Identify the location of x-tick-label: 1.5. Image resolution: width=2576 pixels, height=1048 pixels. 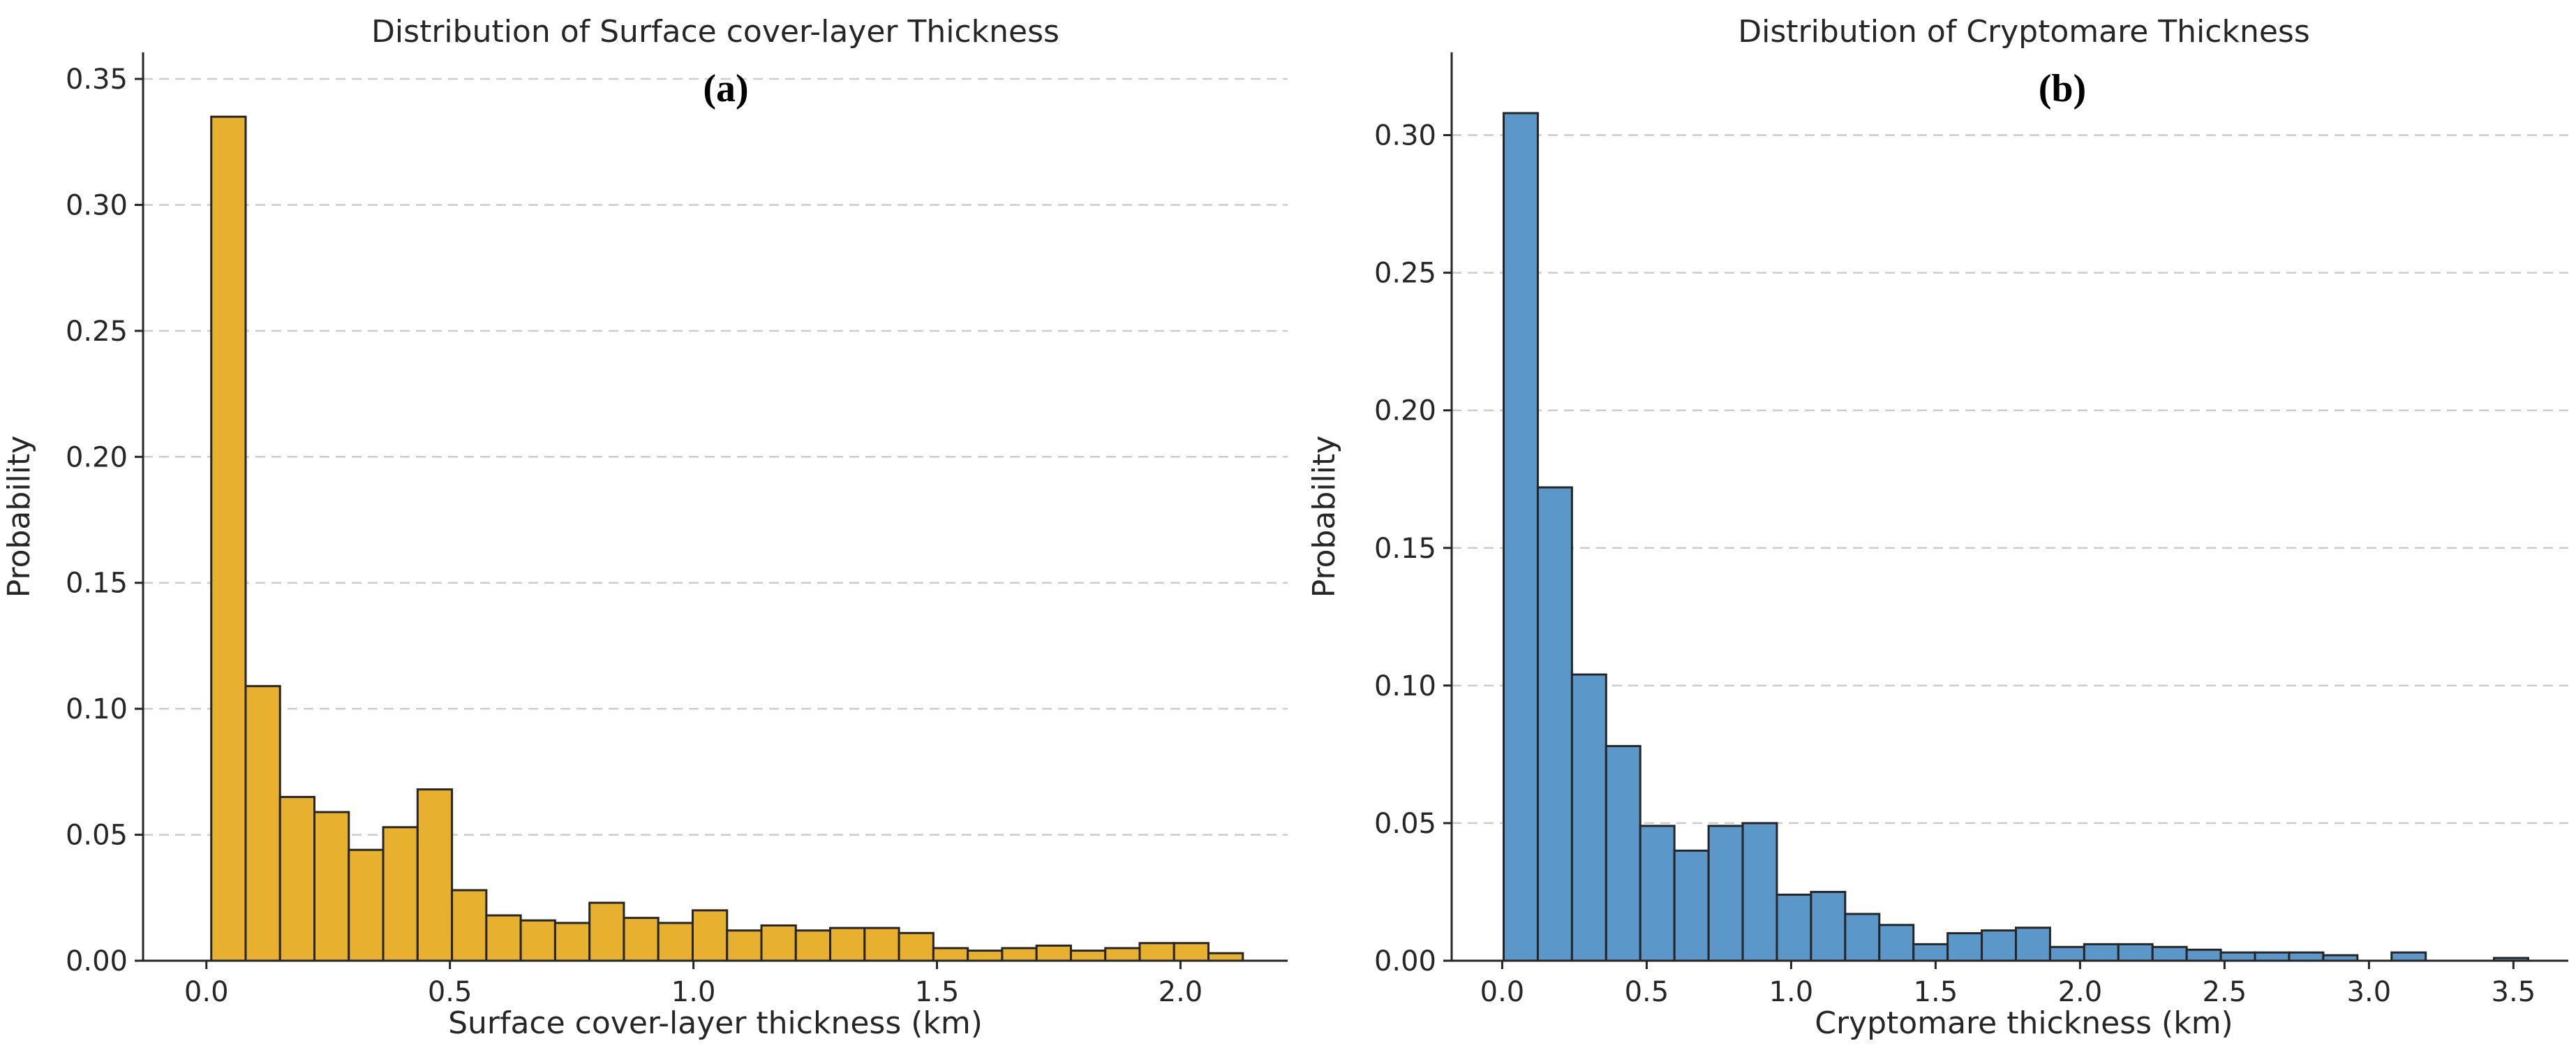
(1936, 992).